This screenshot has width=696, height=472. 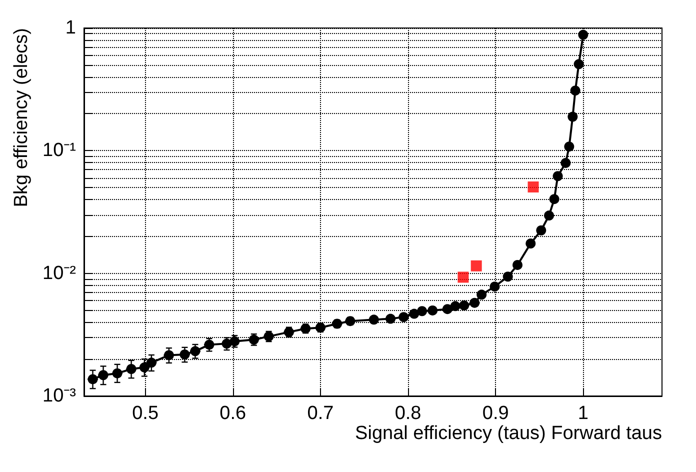 What do you see at coordinates (233, 413) in the screenshot?
I see `x-tick-label: 0.6` at bounding box center [233, 413].